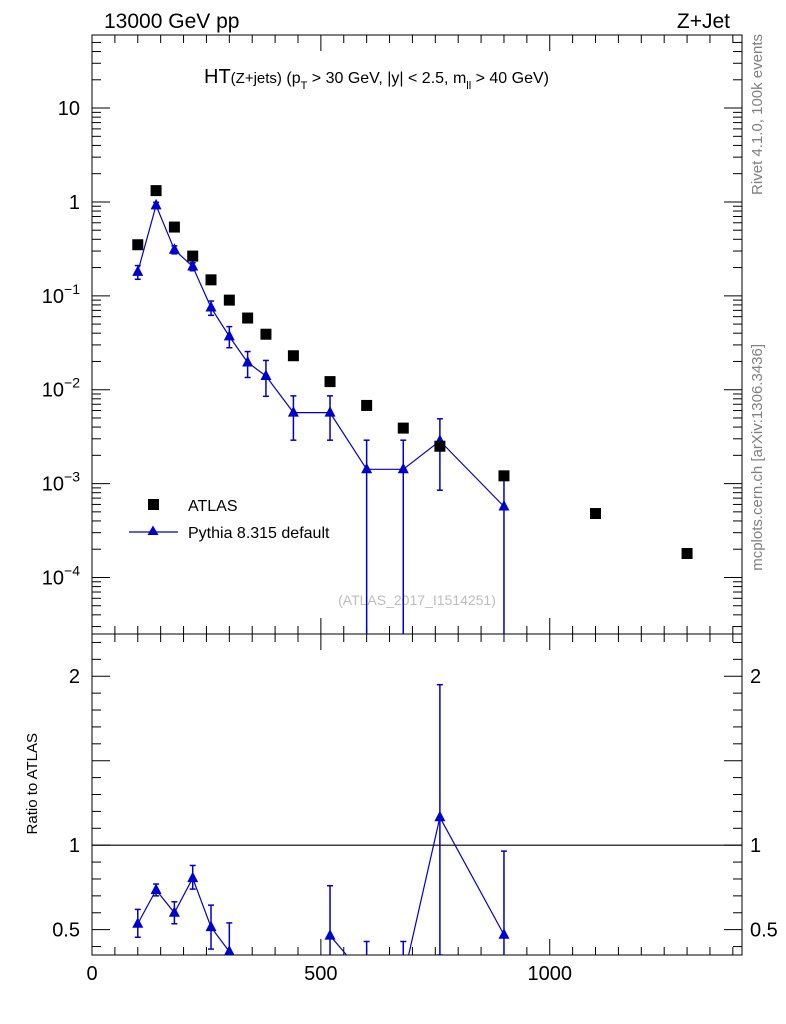  I want to click on rivet-label: Rivet 4.1.0, 100k events, so click(757, 114).